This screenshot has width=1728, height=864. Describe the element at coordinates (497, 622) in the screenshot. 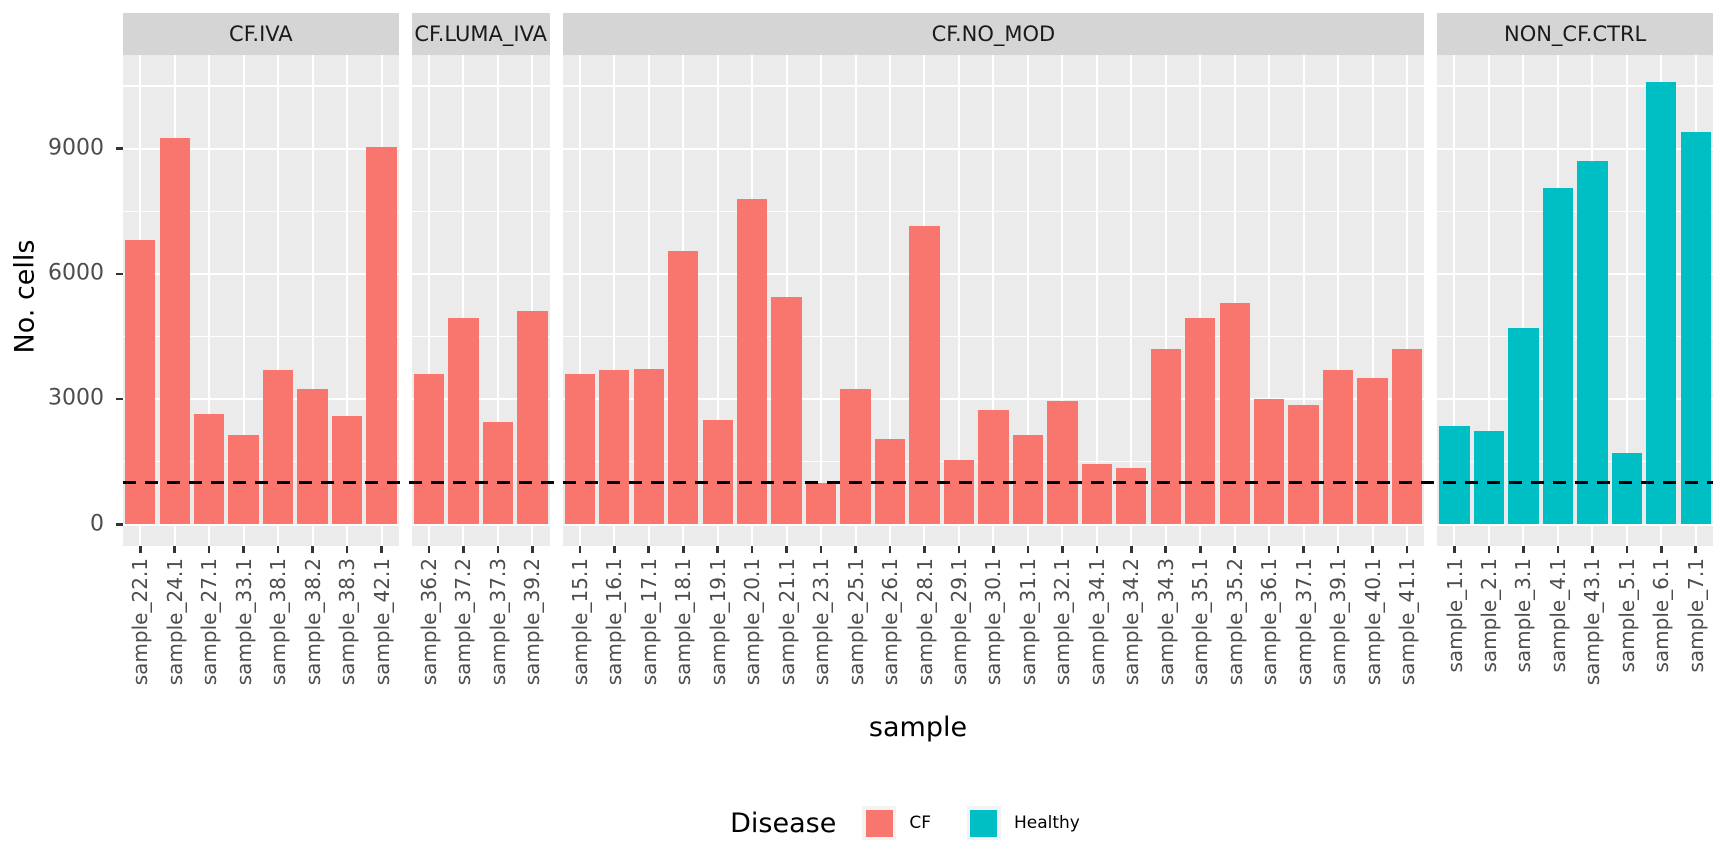

I see `x-tick-label: sample_37.3` at that location.